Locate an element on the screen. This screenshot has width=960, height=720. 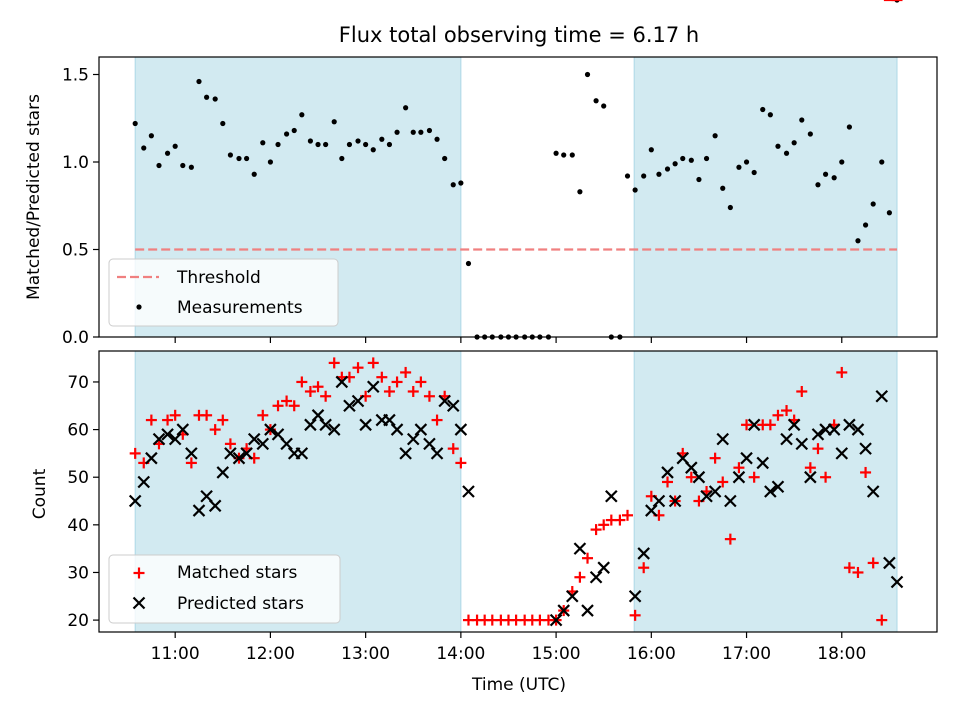
bottom-legend-box is located at coordinates (224, 589).